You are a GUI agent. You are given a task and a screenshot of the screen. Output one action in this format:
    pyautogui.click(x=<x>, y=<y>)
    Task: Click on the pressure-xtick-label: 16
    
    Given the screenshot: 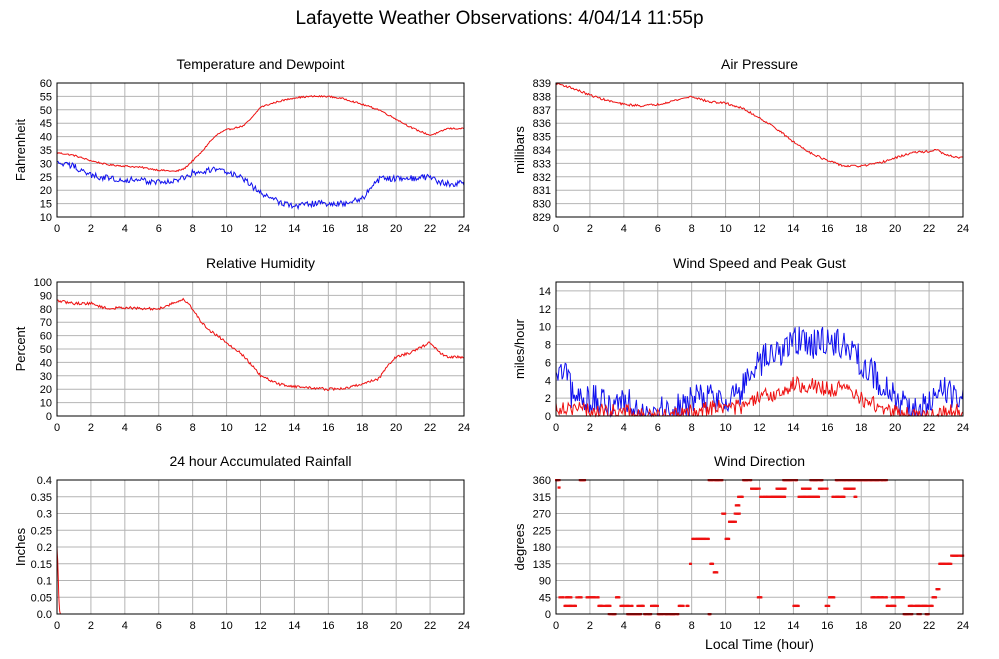 What is the action you would take?
    pyautogui.click(x=827, y=229)
    